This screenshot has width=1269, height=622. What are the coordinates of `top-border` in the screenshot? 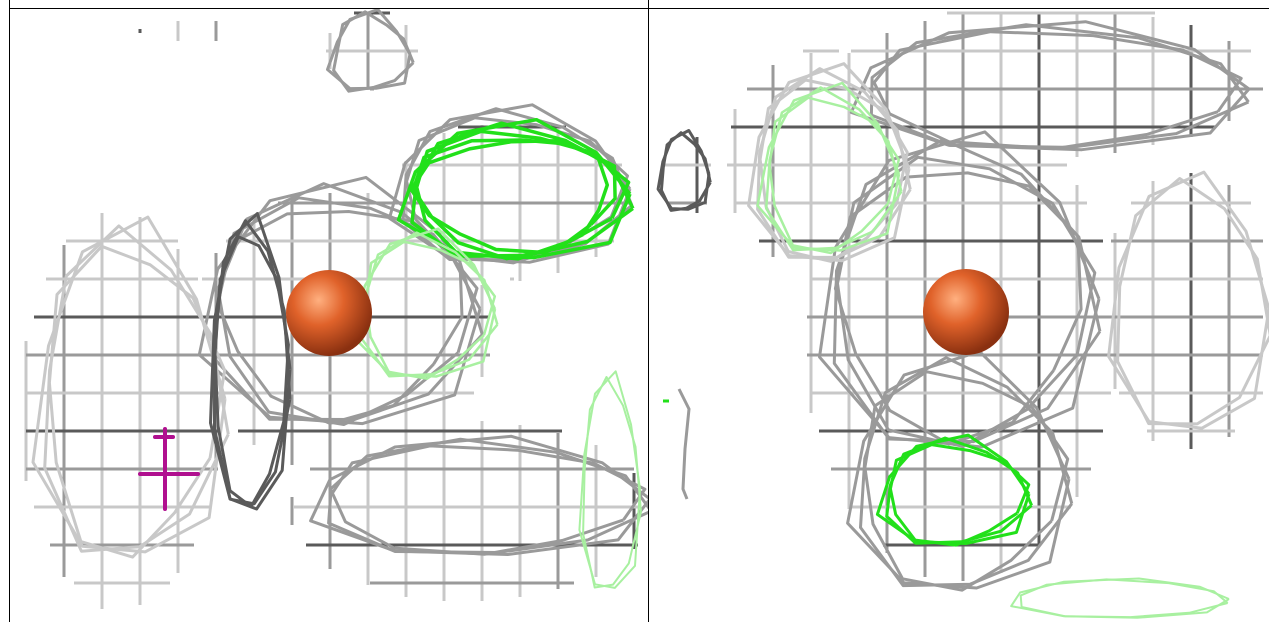 It's located at (639, 8).